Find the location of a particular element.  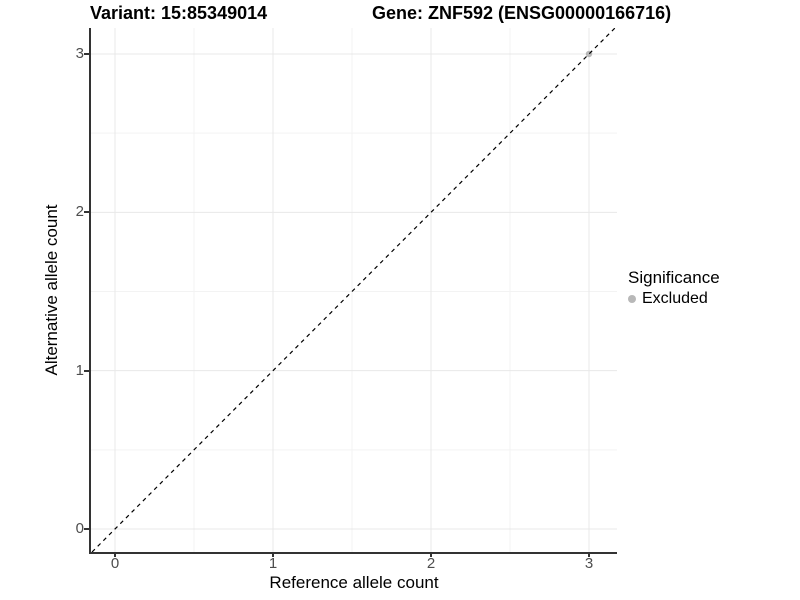

legend: Significance Excluded is located at coordinates (674, 288).